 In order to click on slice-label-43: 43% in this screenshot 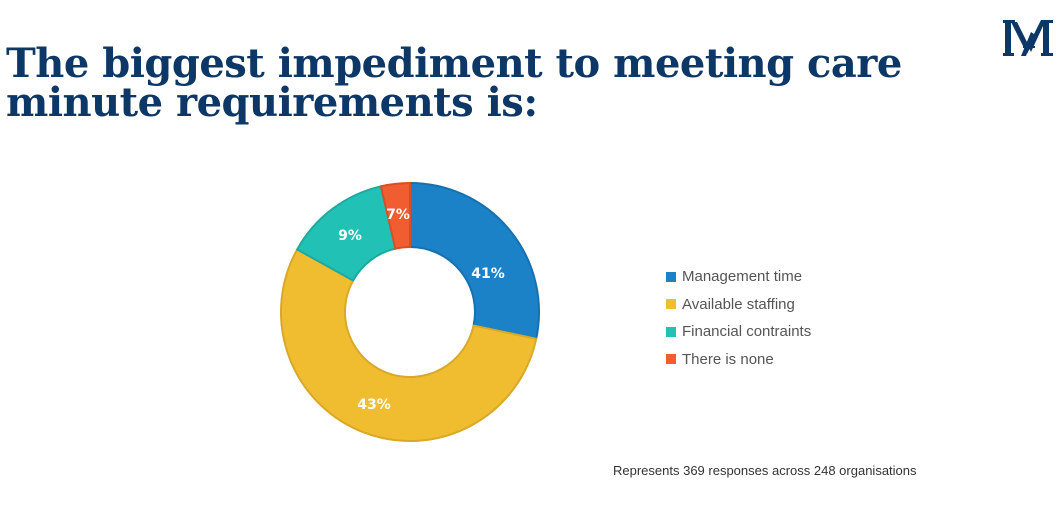, I will do `click(374, 405)`.